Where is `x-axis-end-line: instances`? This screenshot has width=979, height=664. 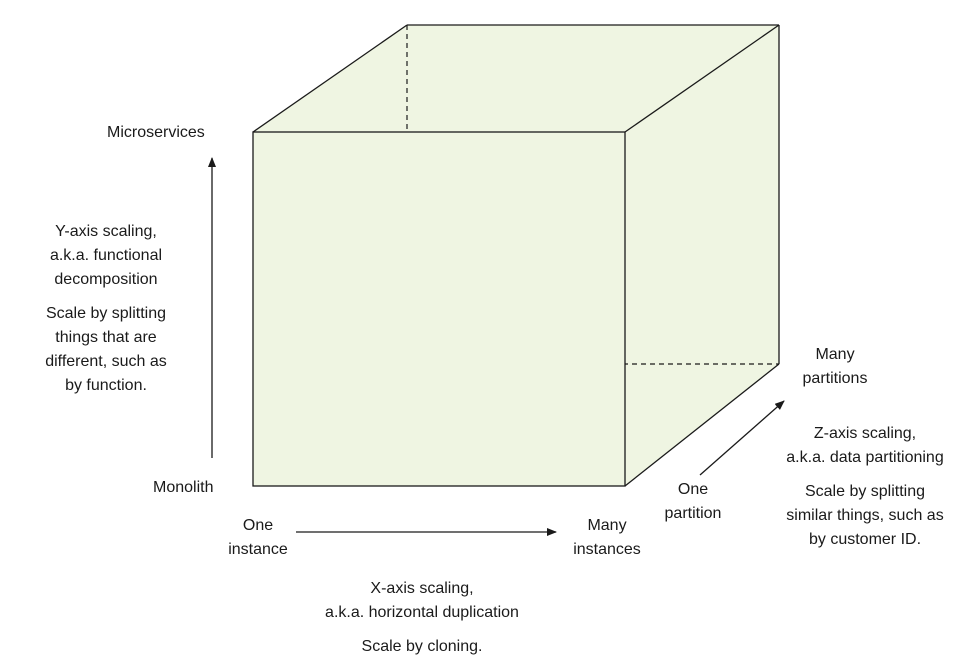
x-axis-end-line: instances is located at coordinates (607, 549).